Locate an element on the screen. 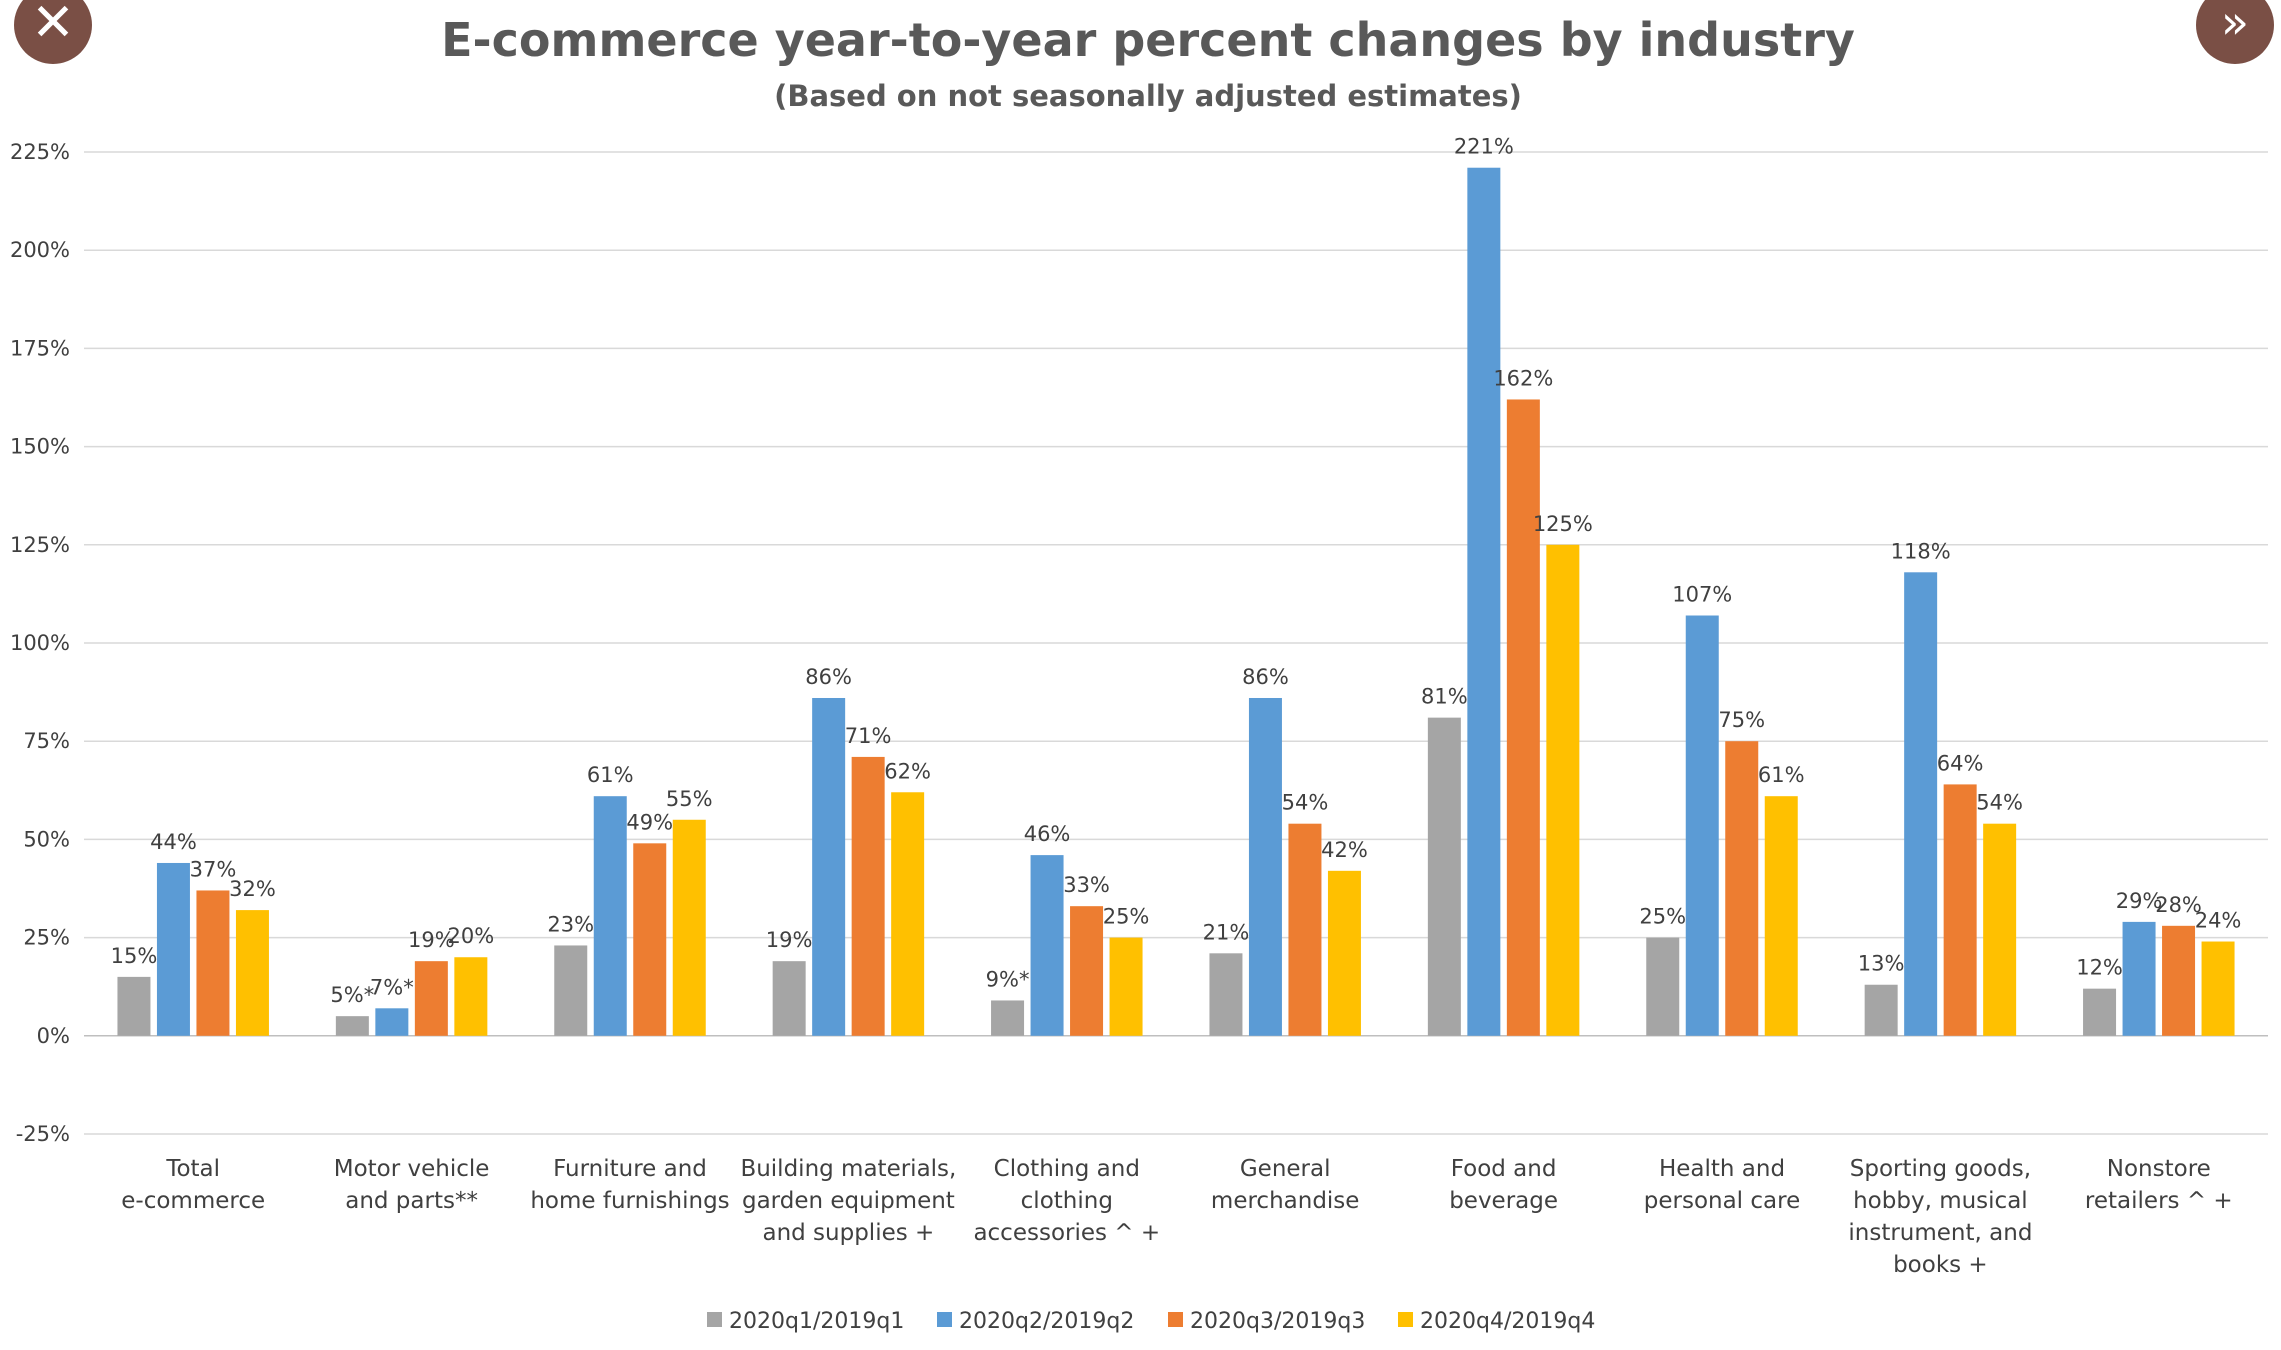  x-tick-label: Motor vehicle is located at coordinates (412, 1169).